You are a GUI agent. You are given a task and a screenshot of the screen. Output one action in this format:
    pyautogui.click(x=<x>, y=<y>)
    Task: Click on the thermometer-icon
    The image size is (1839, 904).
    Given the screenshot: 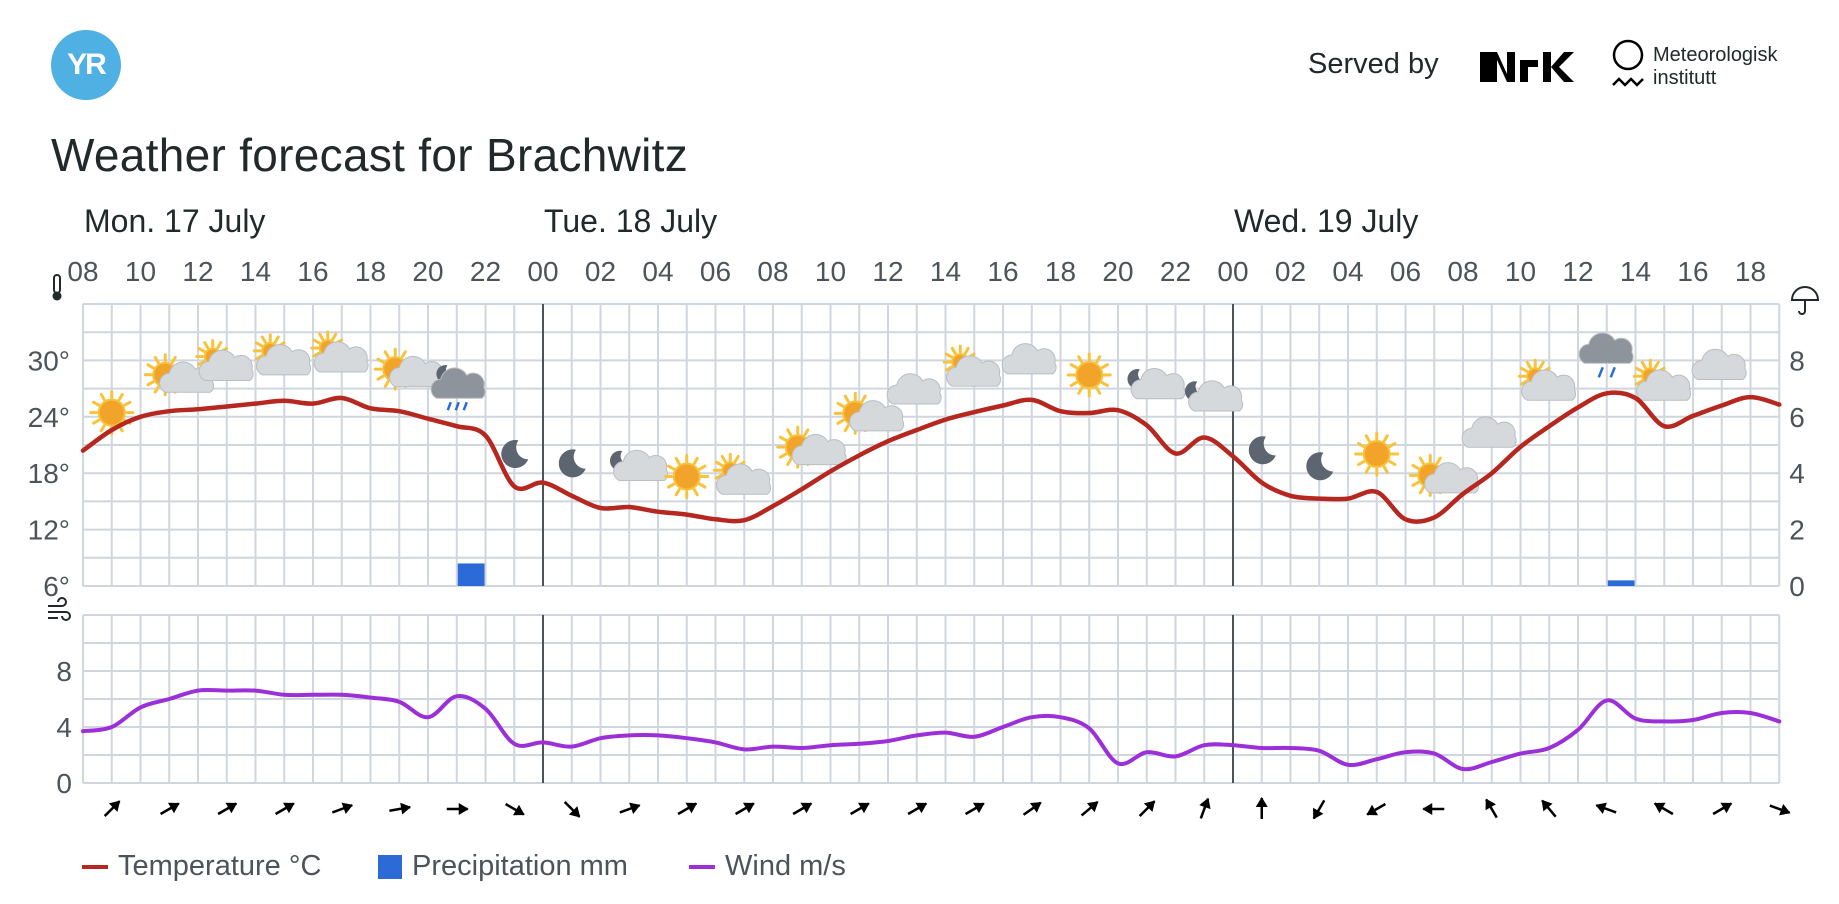 What is the action you would take?
    pyautogui.click(x=57, y=287)
    